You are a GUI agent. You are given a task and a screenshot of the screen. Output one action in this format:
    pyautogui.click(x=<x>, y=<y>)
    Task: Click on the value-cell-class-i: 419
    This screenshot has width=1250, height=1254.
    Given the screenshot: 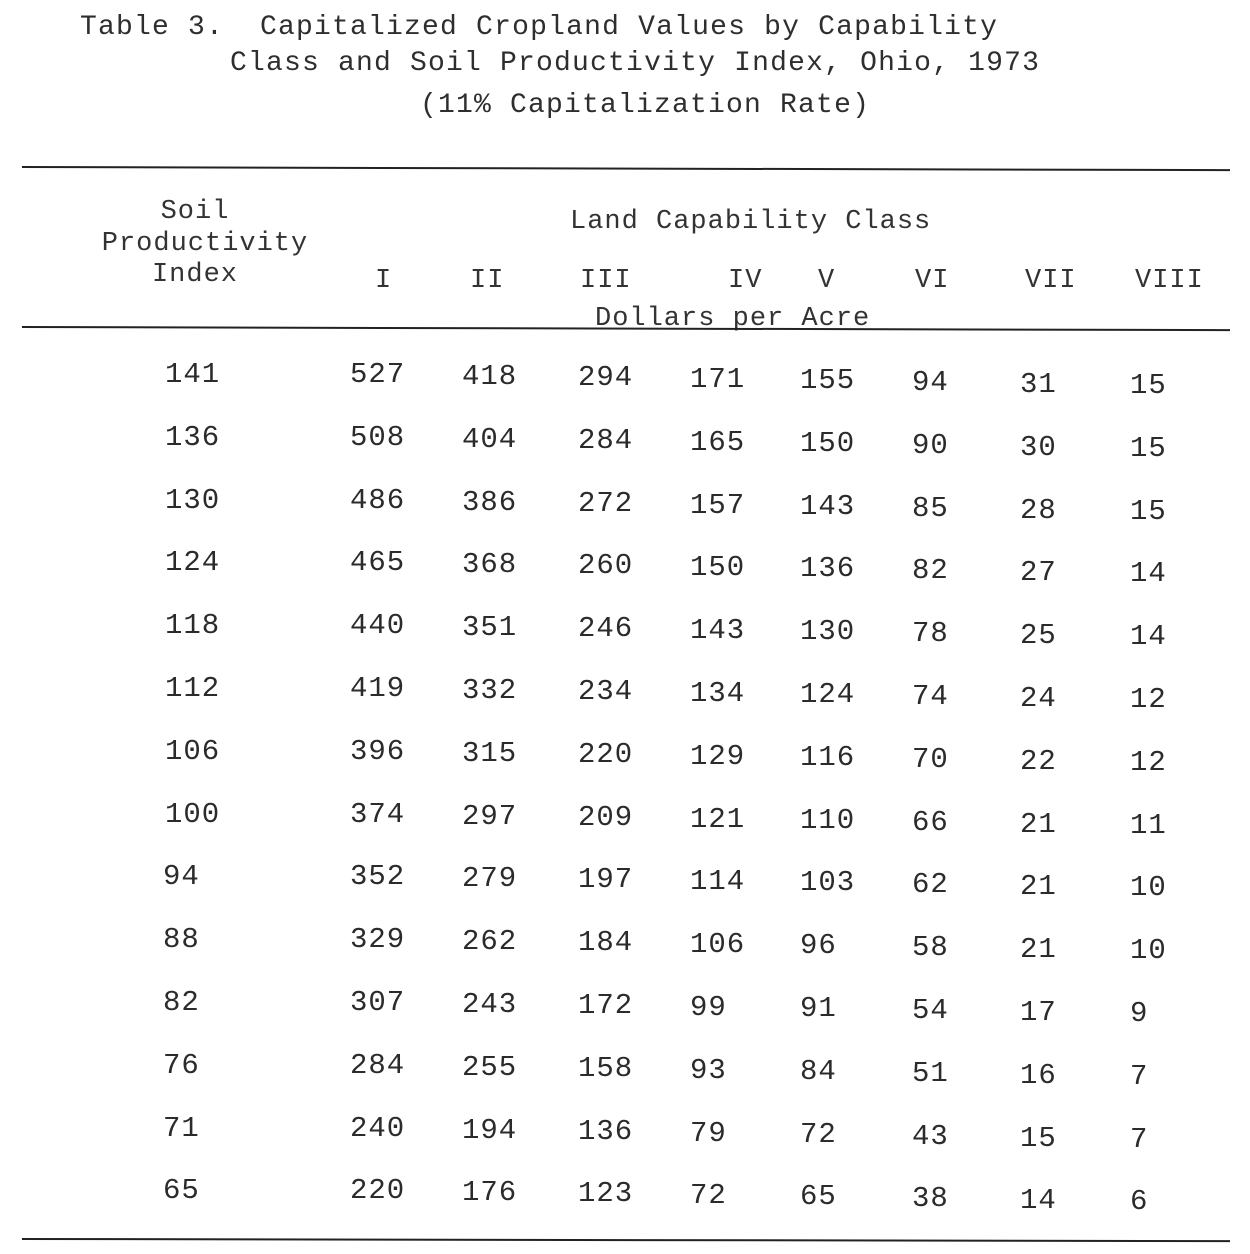 What is the action you would take?
    pyautogui.click(x=378, y=688)
    